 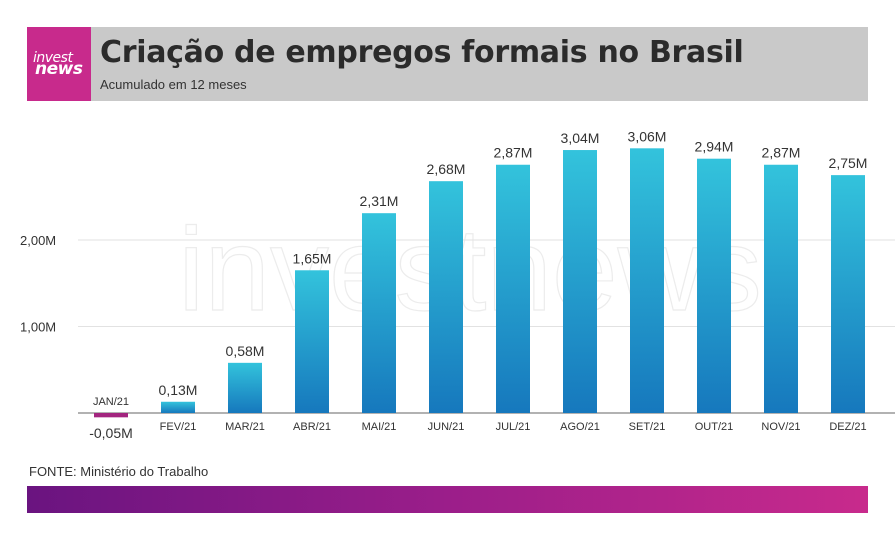 What do you see at coordinates (173, 84) in the screenshot?
I see `chart-subtitle: Acumulado em 12 meses` at bounding box center [173, 84].